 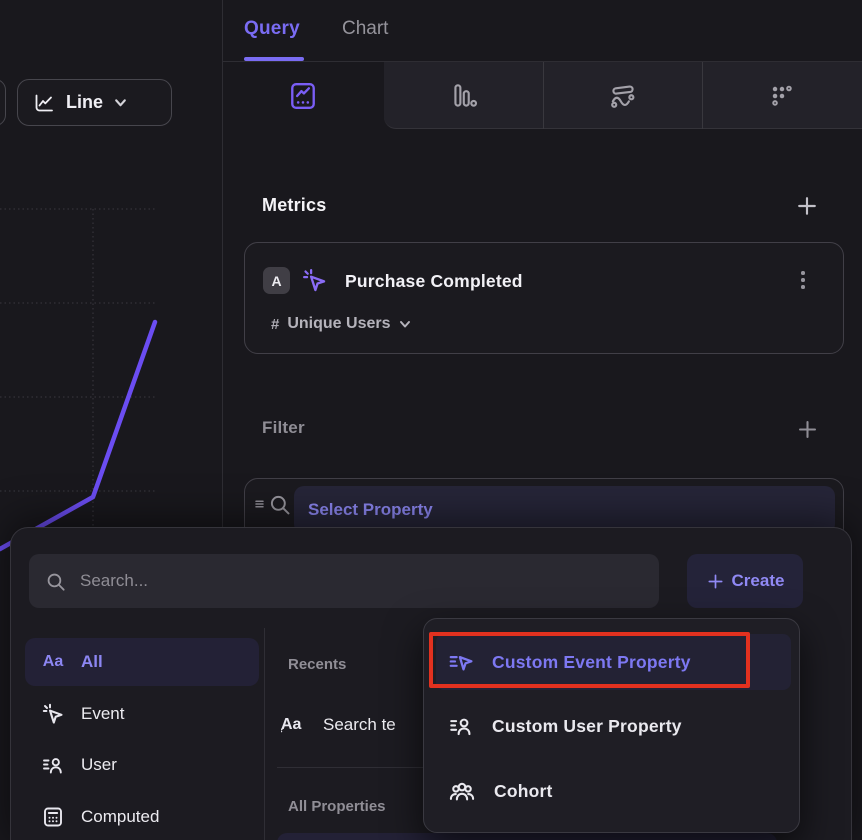 I want to click on metric-aggregation-dropdown: # Unique Users, so click(x=341, y=324).